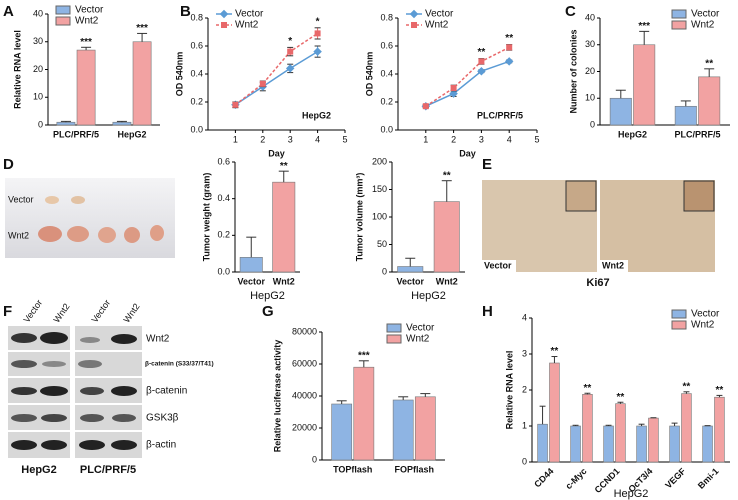  Describe the element at coordinates (179, 364) in the screenshot. I see `band-label: β-catenin (S33/37/T41)` at that location.